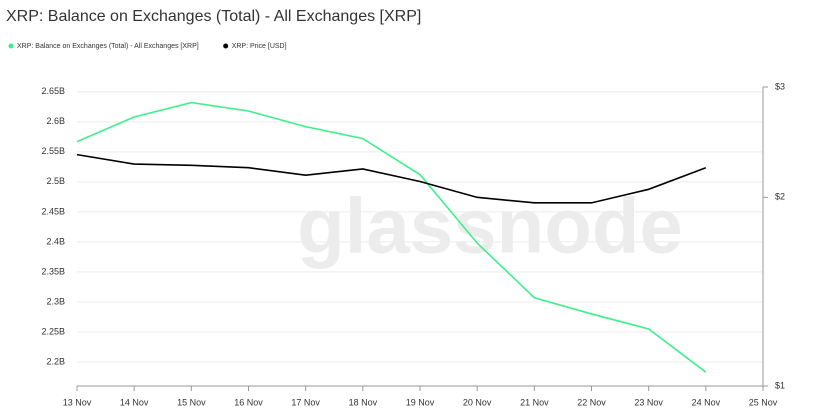 The image size is (823, 419). I want to click on x-tick-label: 22 Nov, so click(591, 402).